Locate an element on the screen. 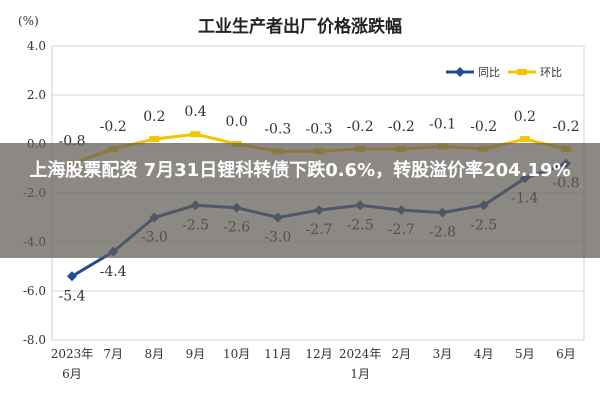 This screenshot has height=400, width=600. y-tick-label: 4.0 is located at coordinates (36, 46).